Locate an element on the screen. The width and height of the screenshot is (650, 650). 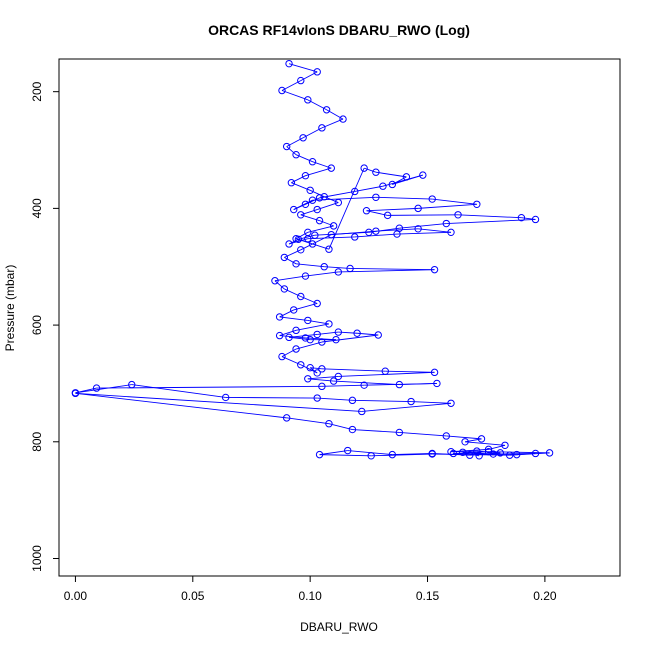
x-axis: 0.00 0.05 0.10 0.15 0.20 is located at coordinates (310, 589).